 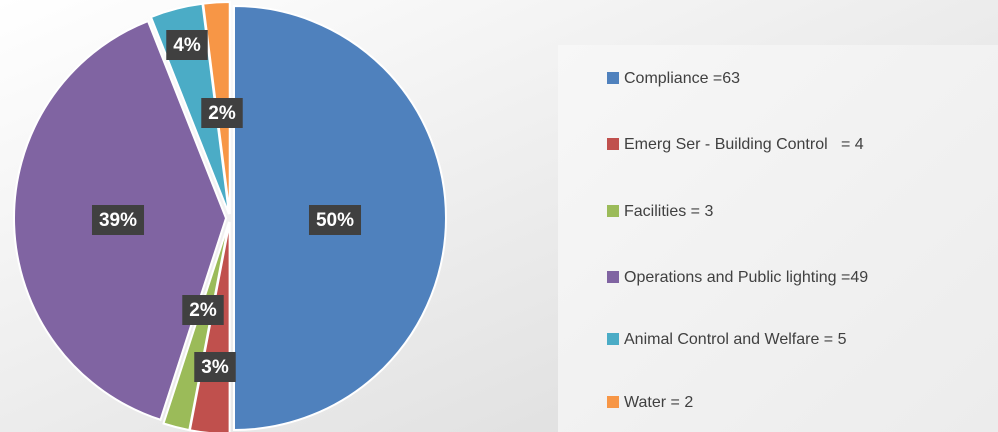 What do you see at coordinates (658, 402) in the screenshot?
I see `legend-label: Water = 2` at bounding box center [658, 402].